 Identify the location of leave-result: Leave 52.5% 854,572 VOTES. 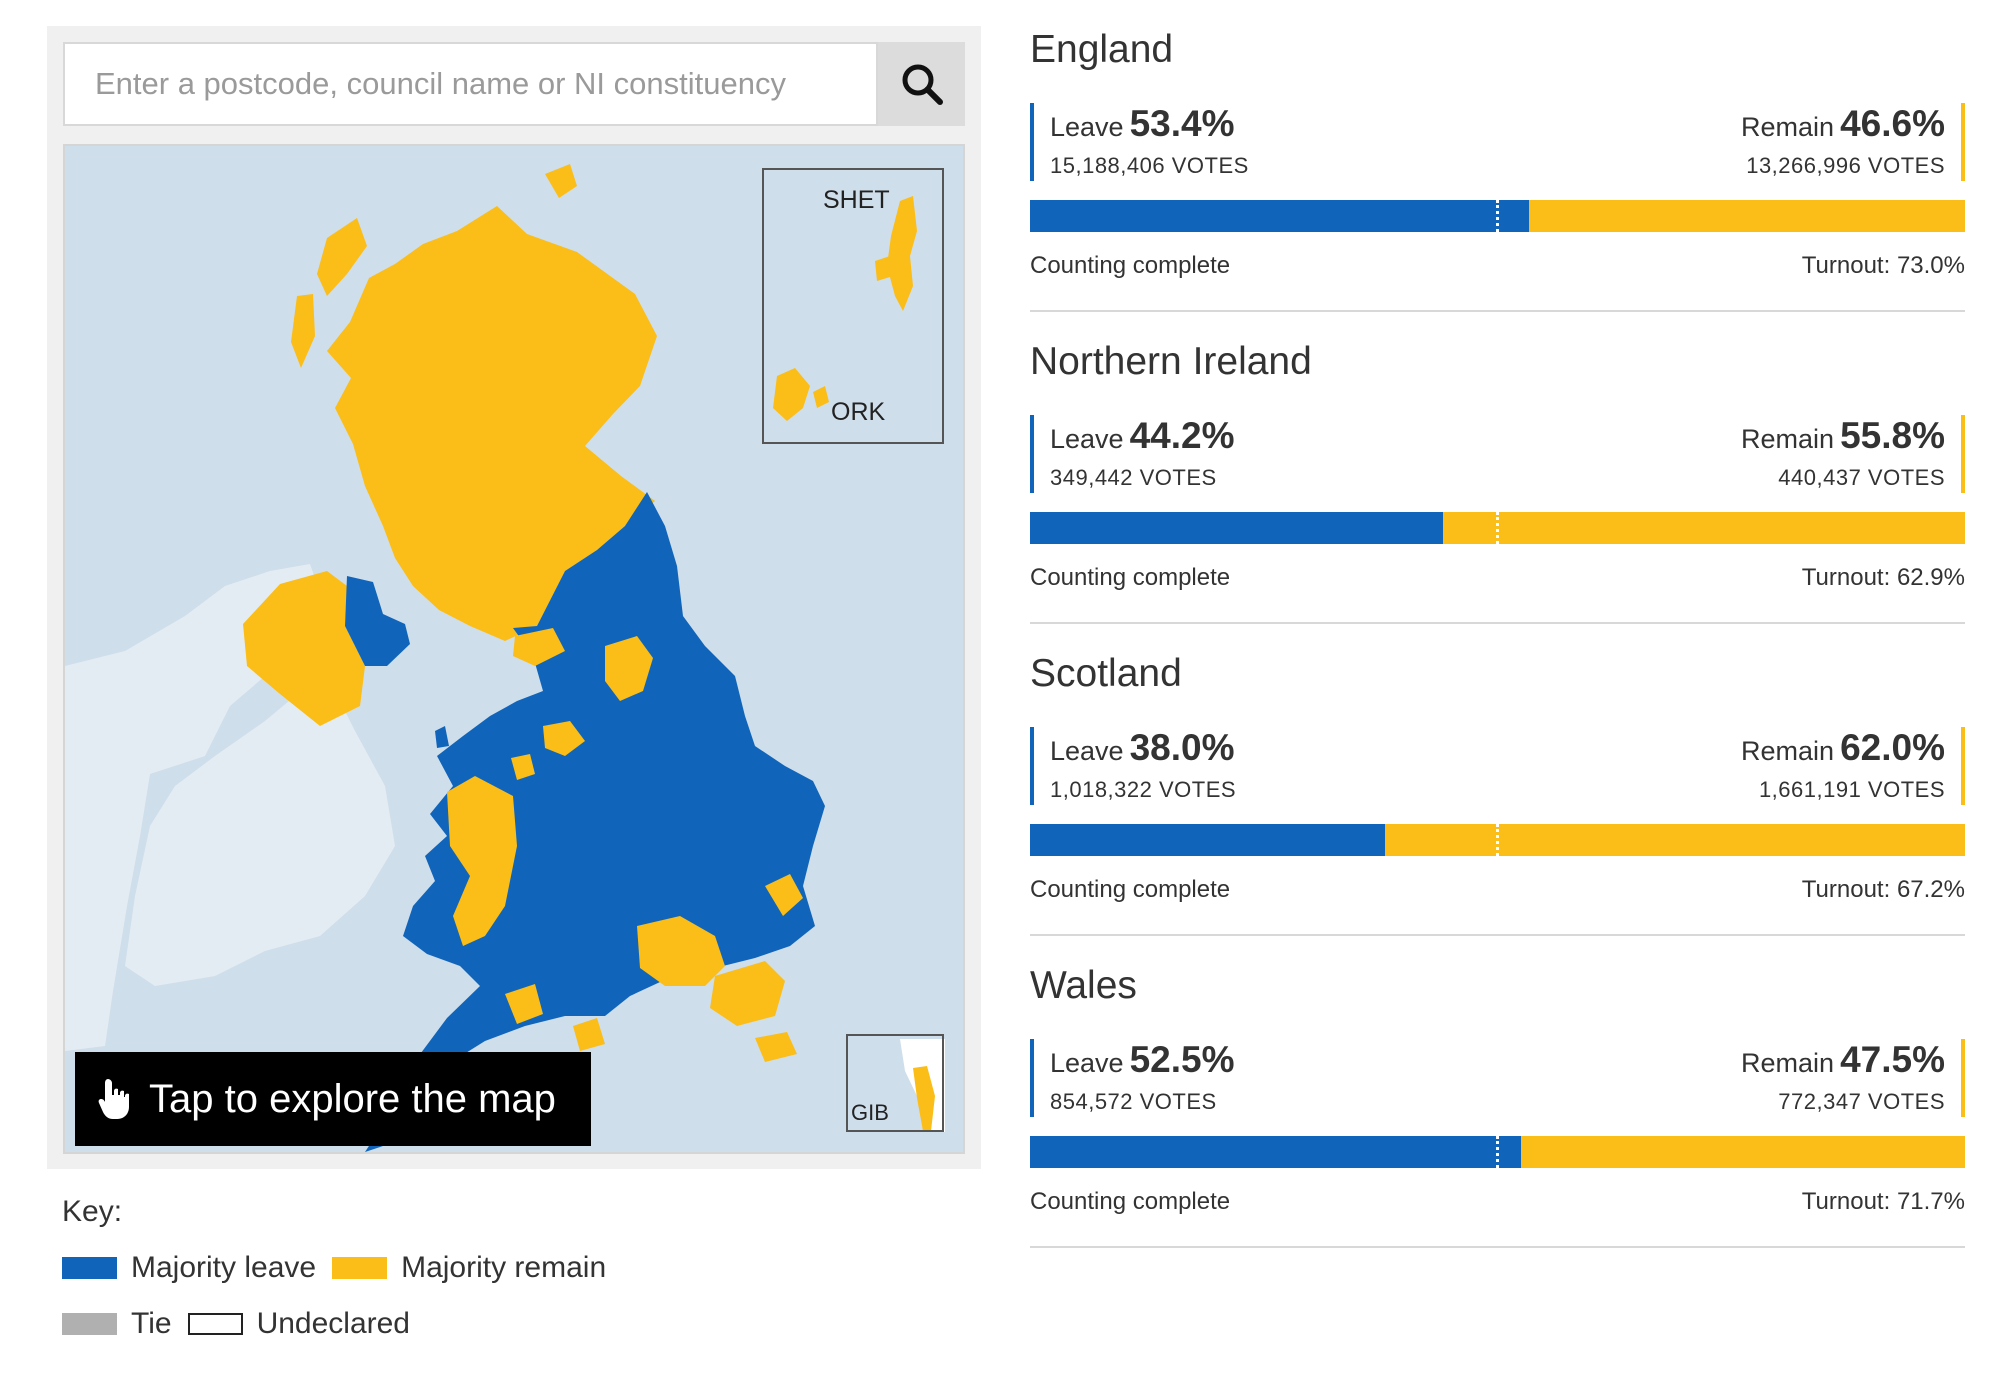
(1132, 1078).